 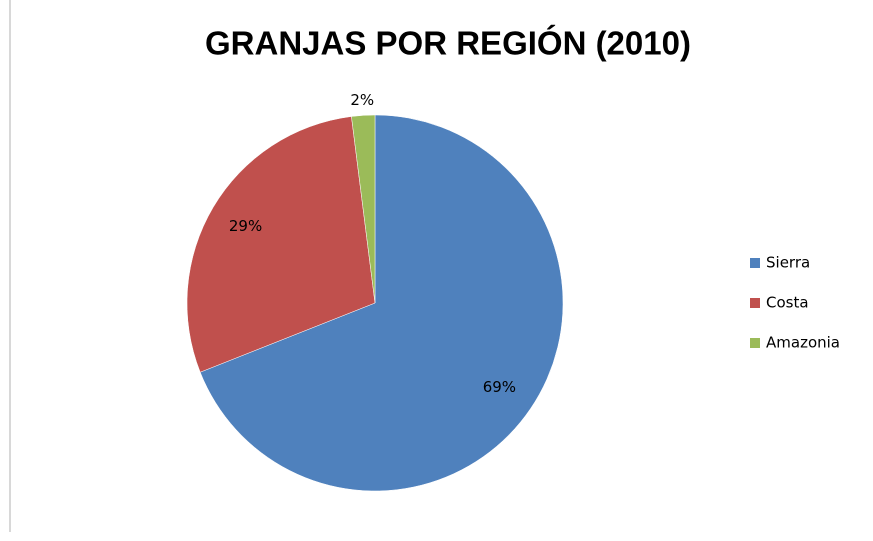 What do you see at coordinates (788, 263) in the screenshot?
I see `legend-label: Sierra` at bounding box center [788, 263].